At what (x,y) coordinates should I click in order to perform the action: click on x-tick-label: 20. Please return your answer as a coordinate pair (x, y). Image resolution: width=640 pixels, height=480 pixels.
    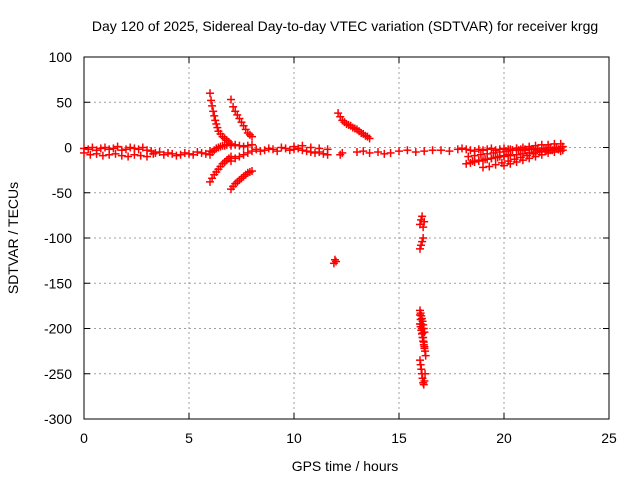
    Looking at the image, I should click on (504, 438).